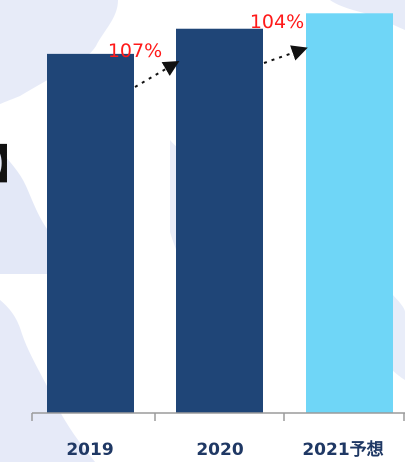 The height and width of the screenshot is (462, 405). Describe the element at coordinates (16, 165) in the screenshot. I see `bracket-glyph: 】` at that location.